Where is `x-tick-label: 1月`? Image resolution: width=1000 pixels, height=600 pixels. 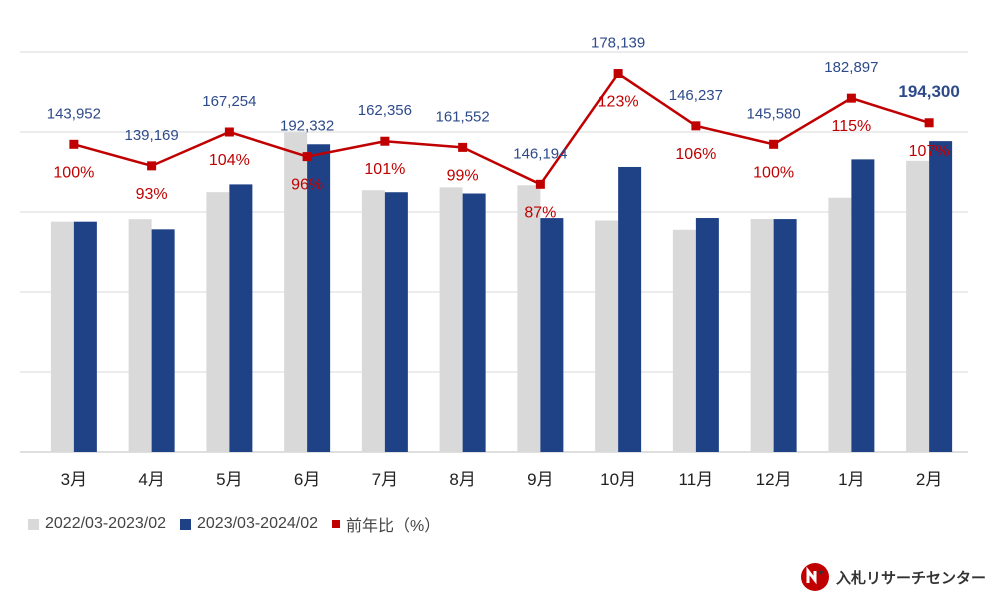
x-tick-label: 1月 is located at coordinates (851, 479).